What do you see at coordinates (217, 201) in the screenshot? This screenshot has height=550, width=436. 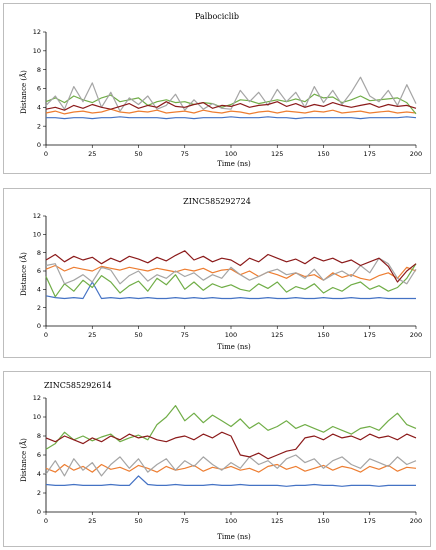 I see `chart-title: ZINC585292724` at bounding box center [217, 201].